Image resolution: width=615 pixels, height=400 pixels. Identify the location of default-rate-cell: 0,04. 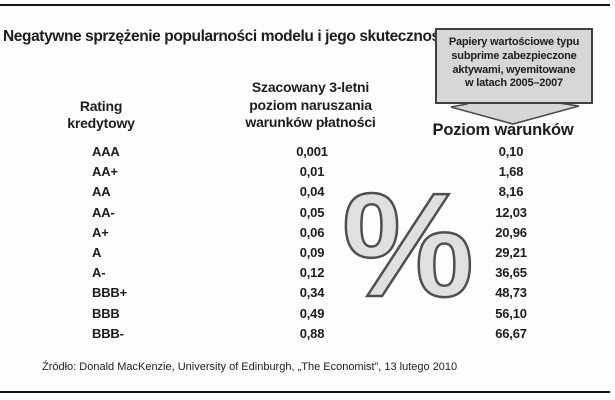
(312, 192).